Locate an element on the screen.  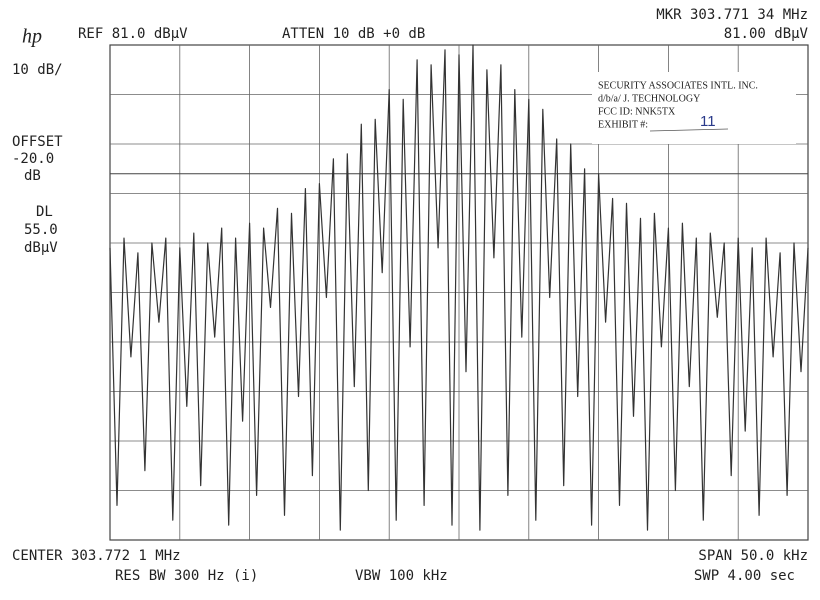
marker-level: 81.00 dBµV is located at coordinates (766, 34).